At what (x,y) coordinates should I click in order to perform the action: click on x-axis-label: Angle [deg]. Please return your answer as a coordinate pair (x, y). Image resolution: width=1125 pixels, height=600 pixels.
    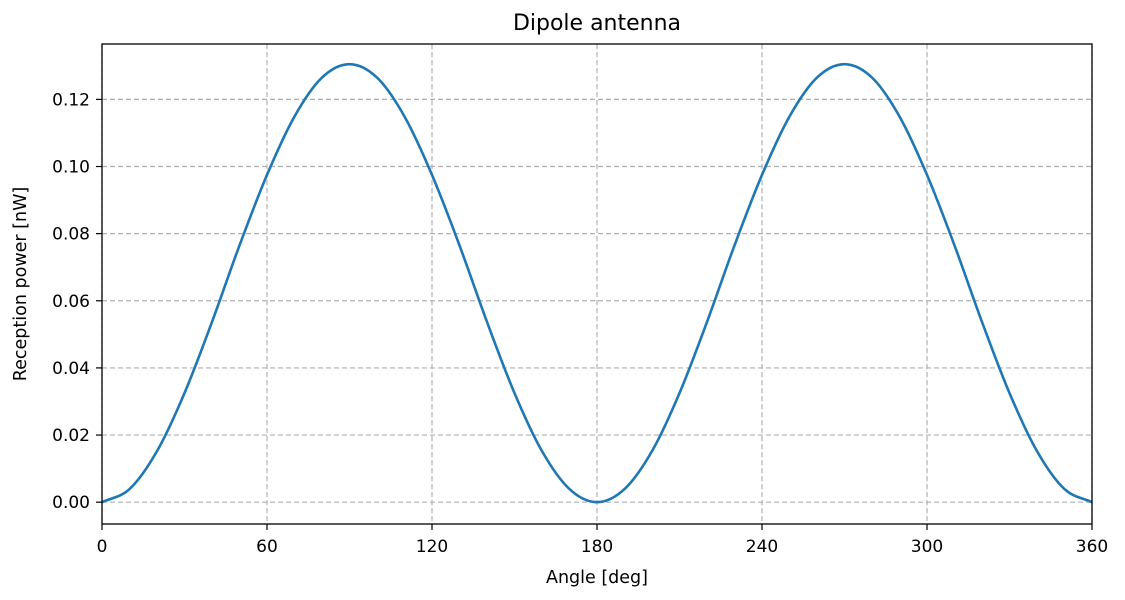
    Looking at the image, I should click on (597, 578).